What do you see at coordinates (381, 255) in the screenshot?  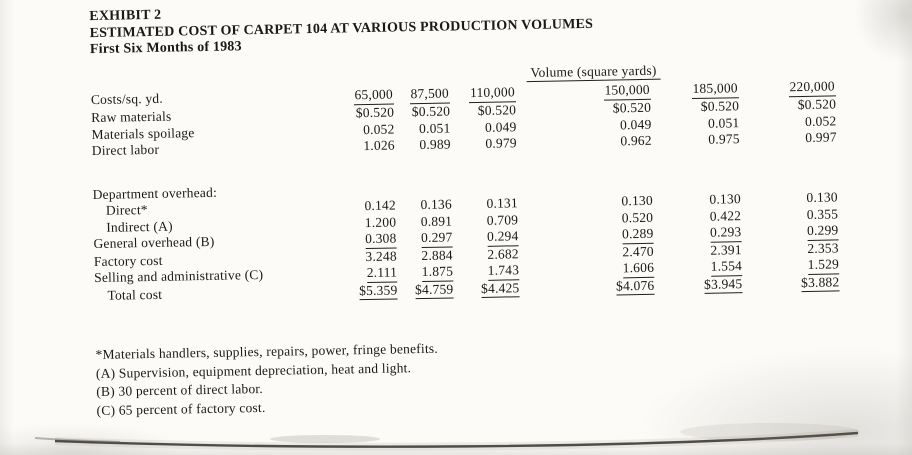 I see `cell-value: 3.248` at bounding box center [381, 255].